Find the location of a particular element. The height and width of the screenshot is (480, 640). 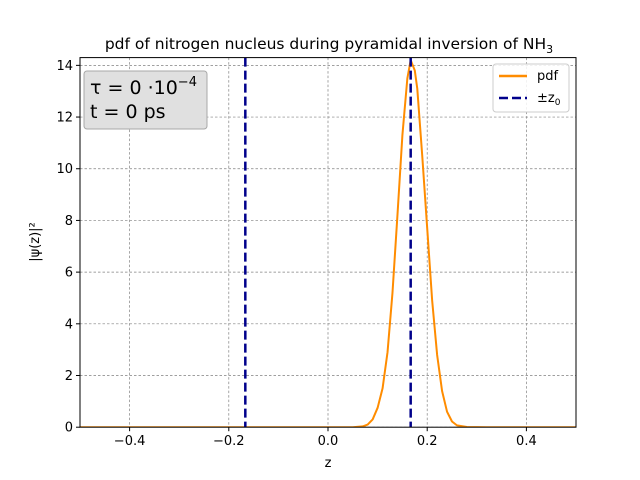

y-tick-label: 8 is located at coordinates (69, 221).